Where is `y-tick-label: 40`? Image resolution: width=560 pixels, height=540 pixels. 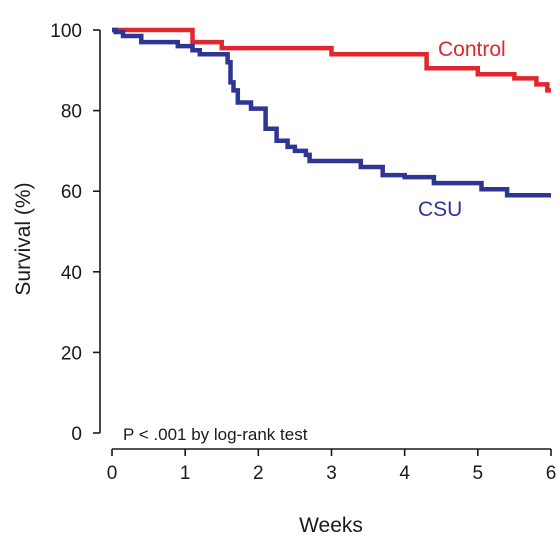 y-tick-label: 40 is located at coordinates (71, 273).